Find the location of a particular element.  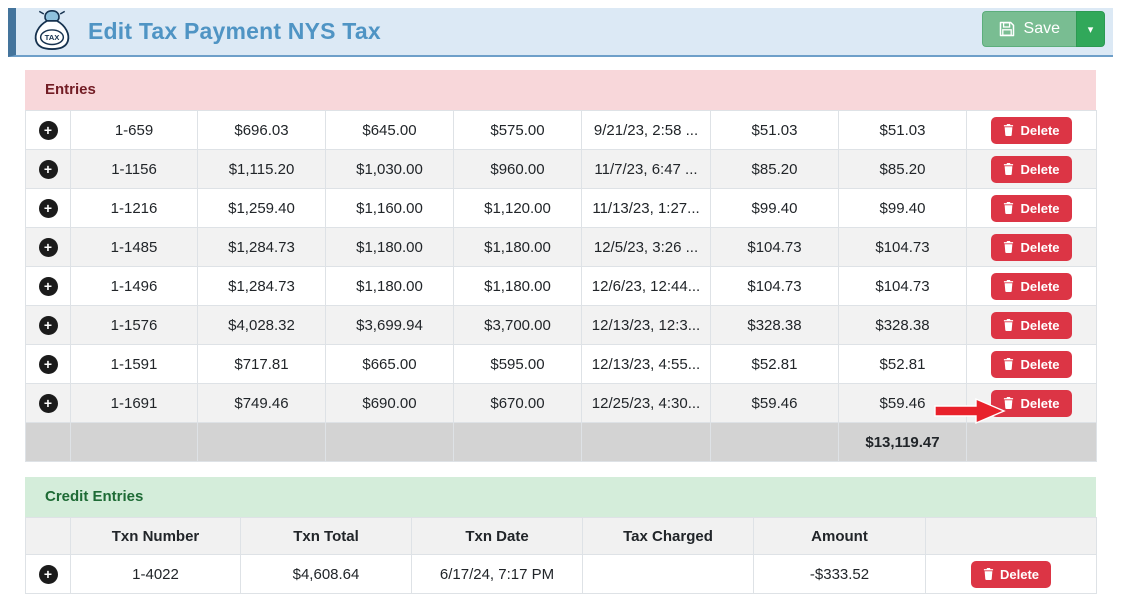

save-floppy-icon is located at coordinates (1007, 29).